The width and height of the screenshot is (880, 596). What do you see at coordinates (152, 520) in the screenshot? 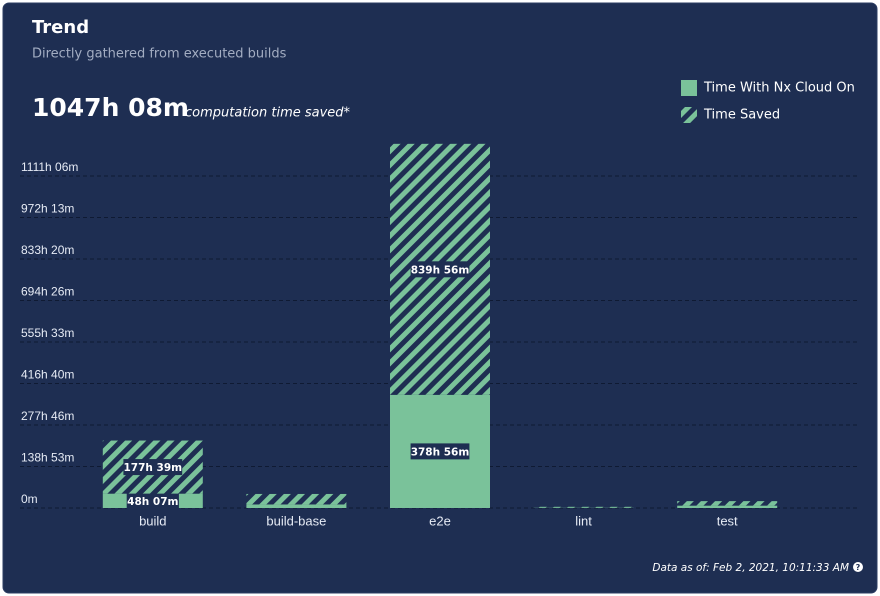
I see `x-tick-label: build` at bounding box center [152, 520].